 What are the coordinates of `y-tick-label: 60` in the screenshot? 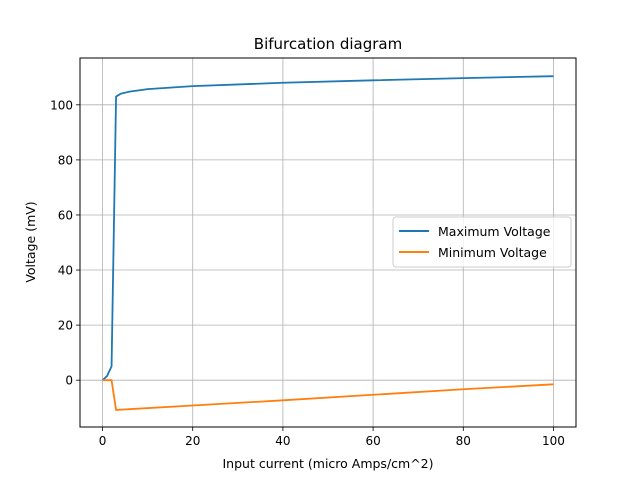 It's located at (65, 215).